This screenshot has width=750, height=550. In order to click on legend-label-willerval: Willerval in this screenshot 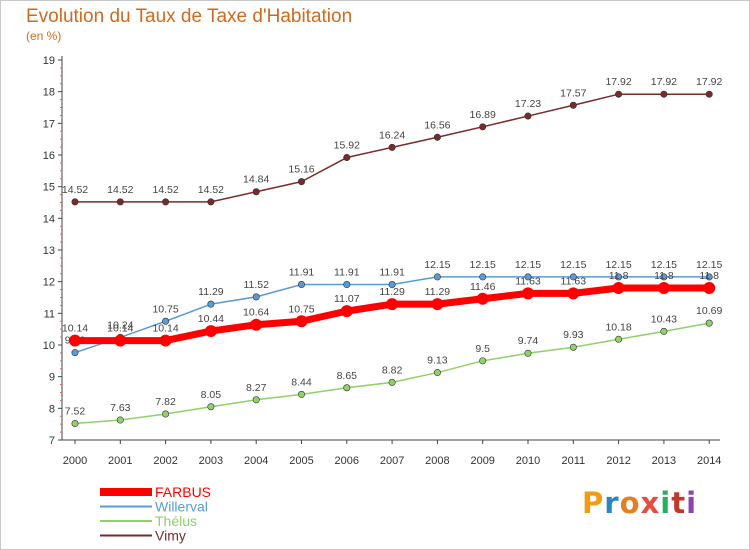, I will do `click(181, 507)`.